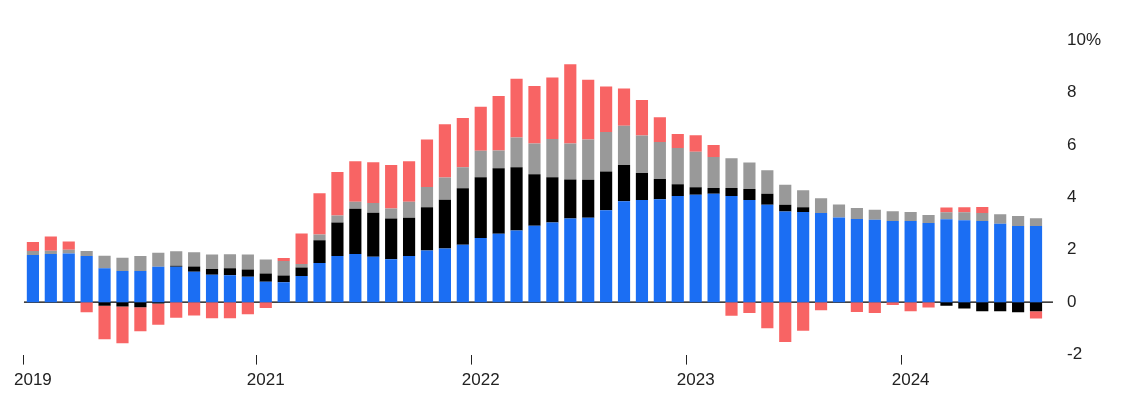 This screenshot has width=1135, height=409. What do you see at coordinates (33, 380) in the screenshot?
I see `x-tick-label: 2019` at bounding box center [33, 380].